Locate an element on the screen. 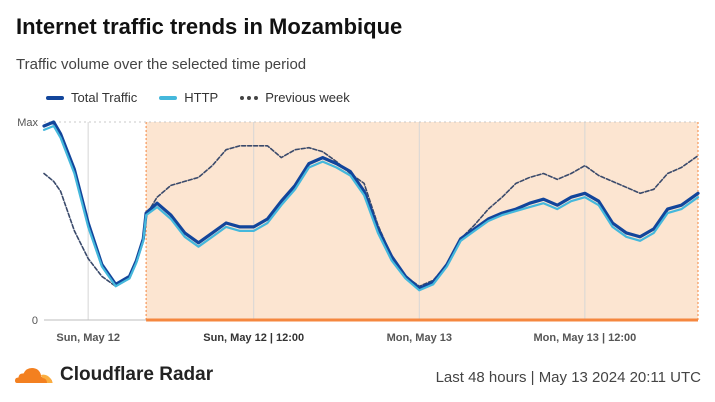  brand-name: Cloudflare Radar is located at coordinates (137, 374).